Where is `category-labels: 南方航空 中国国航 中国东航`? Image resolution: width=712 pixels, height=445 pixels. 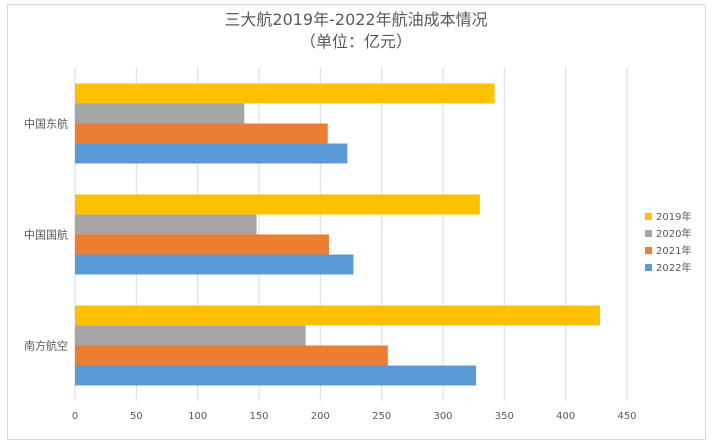 category-labels: 南方航空 中国国航 中国东航 is located at coordinates (46, 235).